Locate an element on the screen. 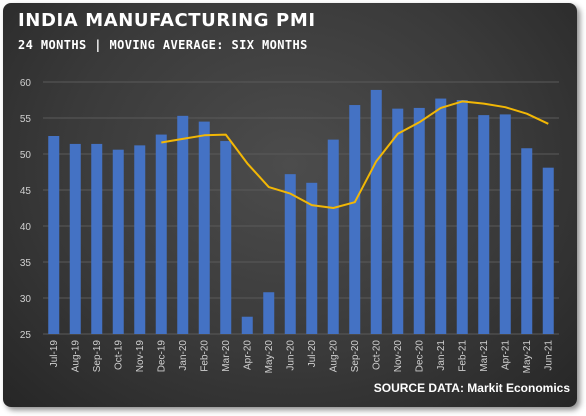  chart-subtitle: 24 MONTHS | MOVING AVERAGE: SIX MONTHS is located at coordinates (163, 45).